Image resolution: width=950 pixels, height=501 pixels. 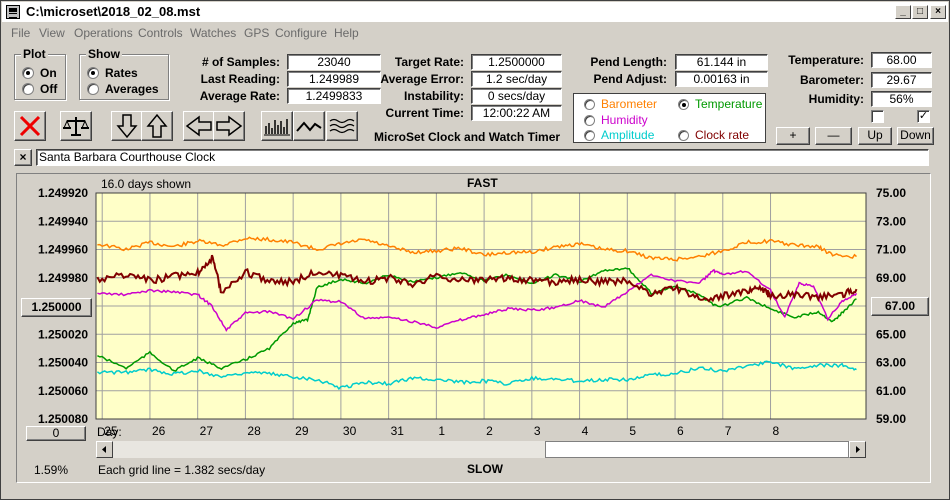 I want to click on source-clock-rate-radio: Clock rate, so click(x=713, y=135).